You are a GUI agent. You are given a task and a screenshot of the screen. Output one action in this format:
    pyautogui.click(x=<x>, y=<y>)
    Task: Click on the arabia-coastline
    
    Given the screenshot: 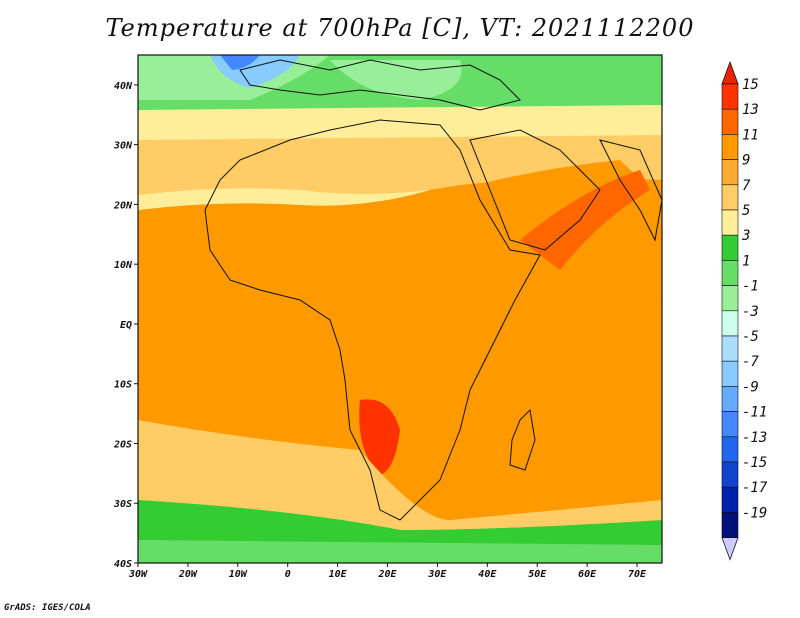 What is the action you would take?
    pyautogui.click(x=535, y=190)
    